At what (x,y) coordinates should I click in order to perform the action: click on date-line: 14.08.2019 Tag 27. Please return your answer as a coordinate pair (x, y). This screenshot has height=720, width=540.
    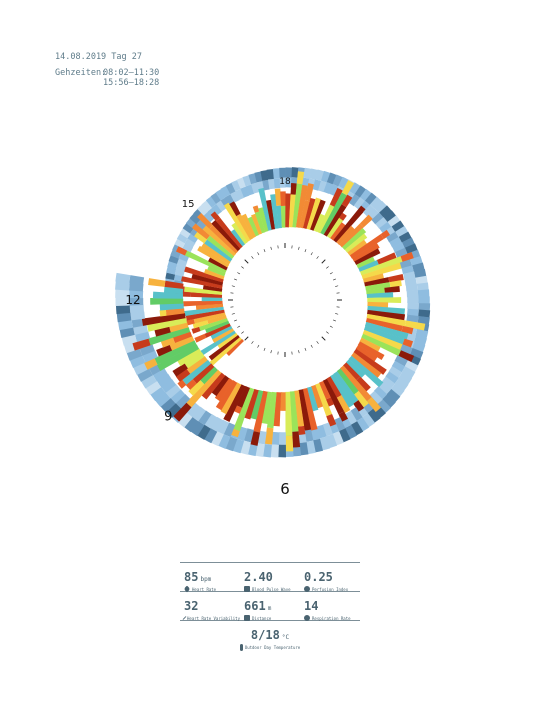
    Looking at the image, I should click on (98, 57).